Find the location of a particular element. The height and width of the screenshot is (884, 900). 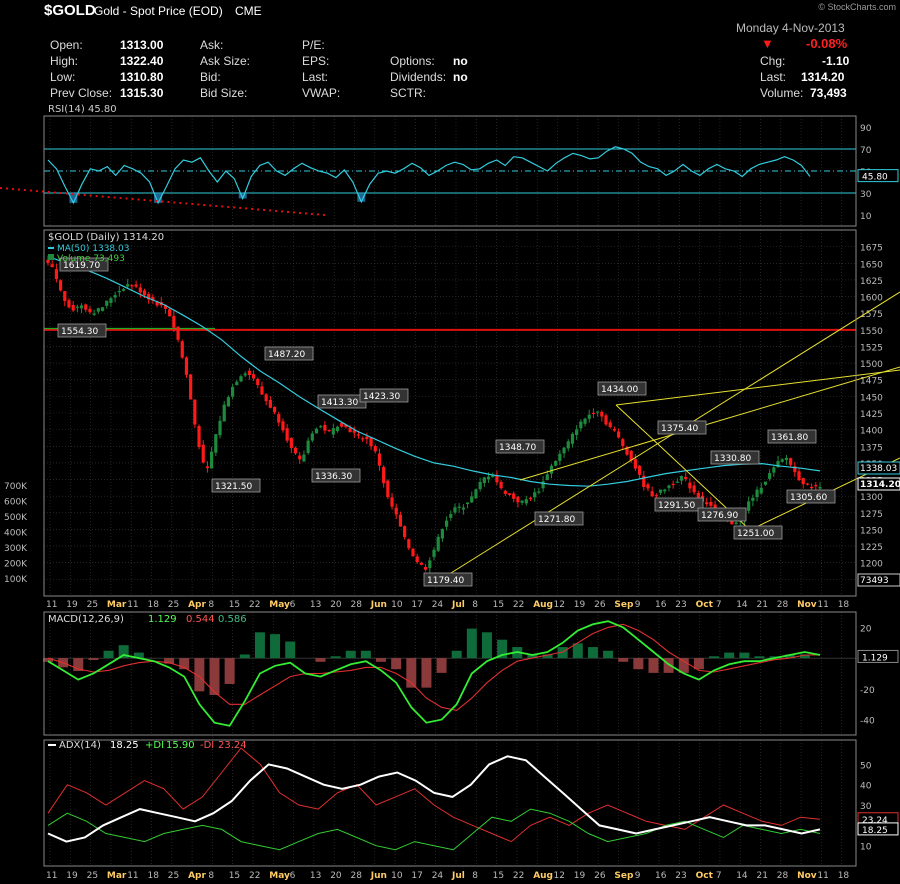

bid-label: Bid: is located at coordinates (210, 77).